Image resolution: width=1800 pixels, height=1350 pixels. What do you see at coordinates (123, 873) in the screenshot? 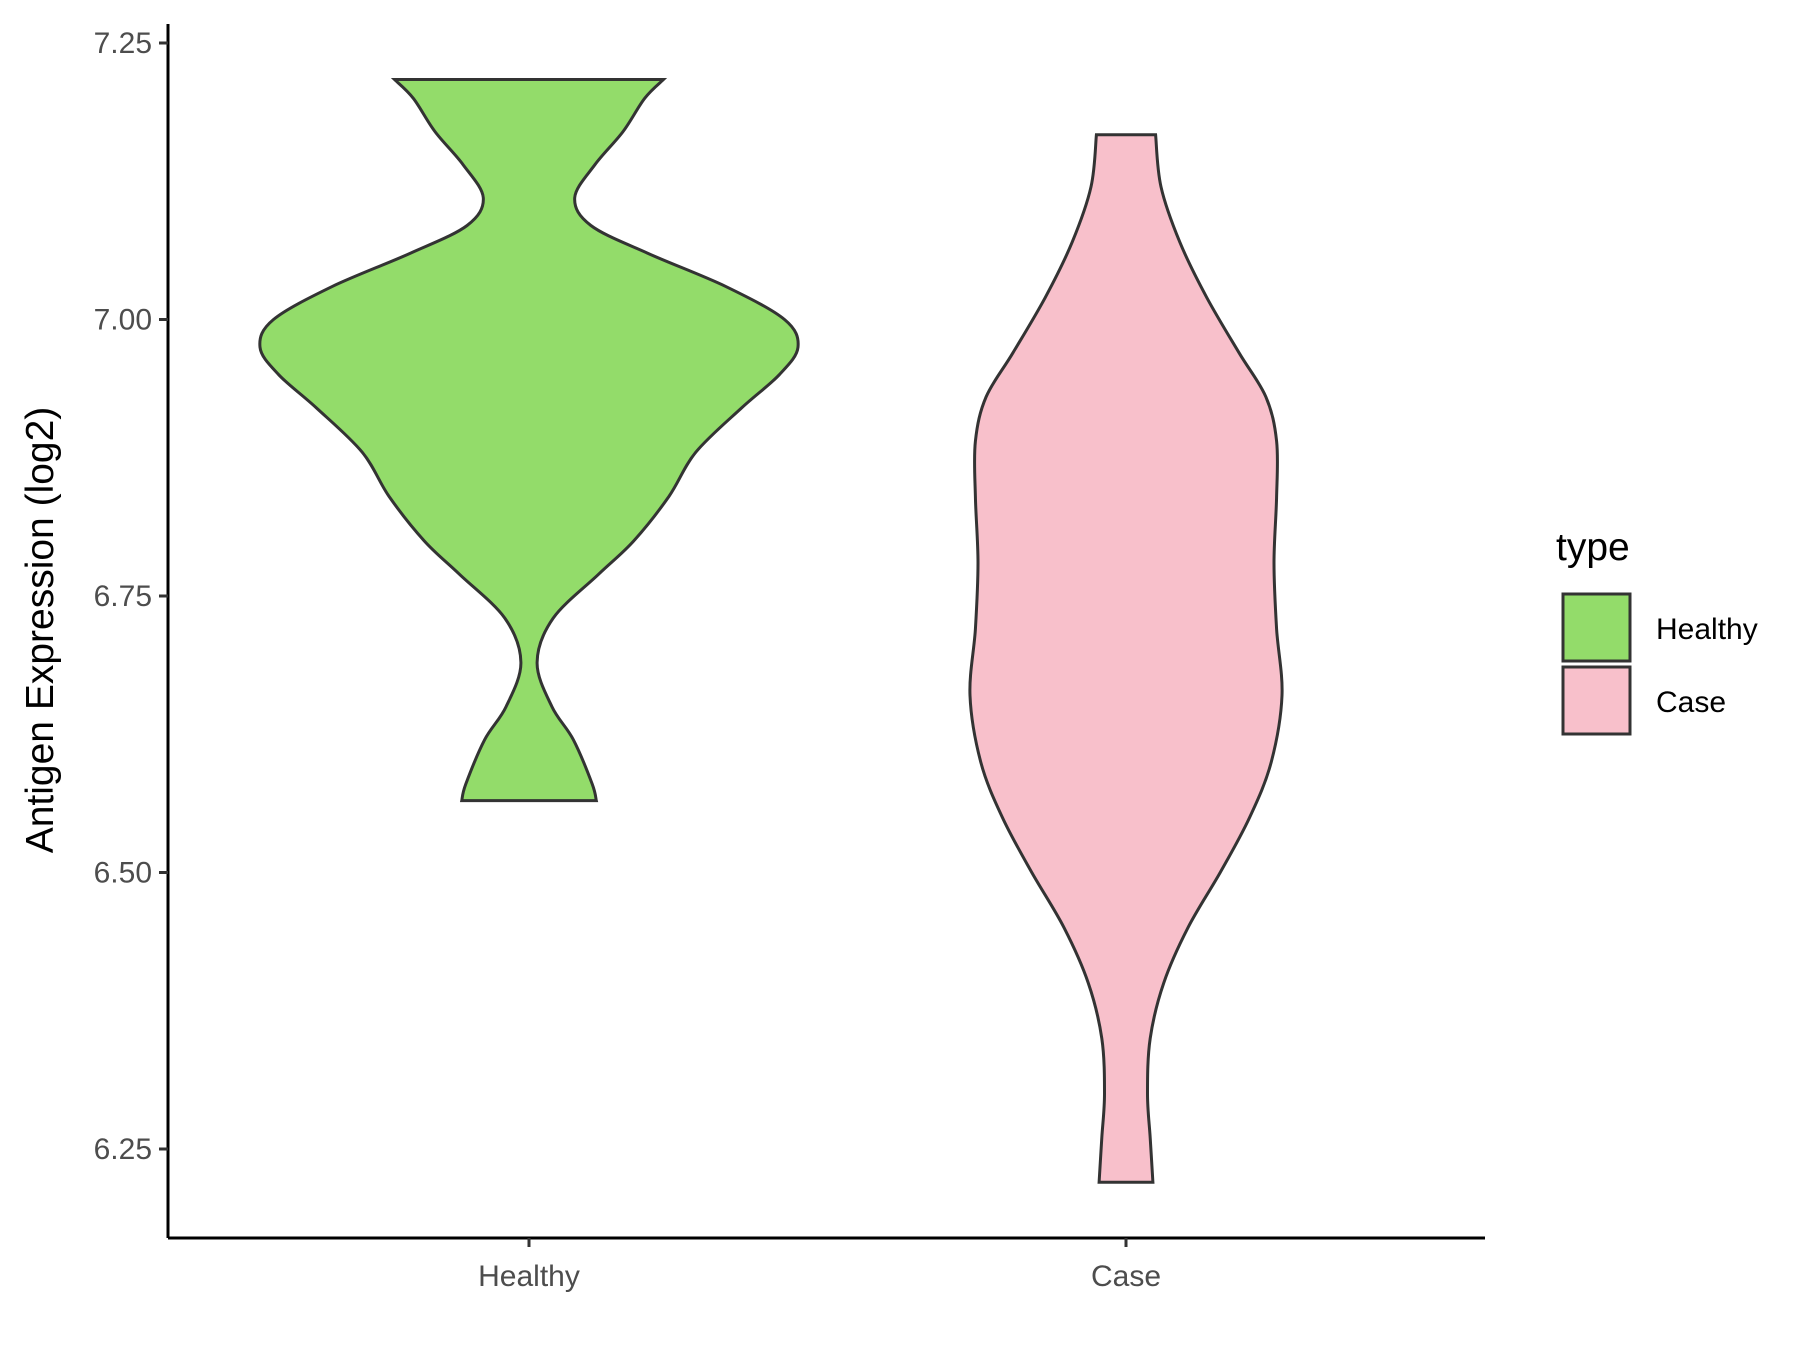
I see `y-tick-label: 6.50` at bounding box center [123, 873].